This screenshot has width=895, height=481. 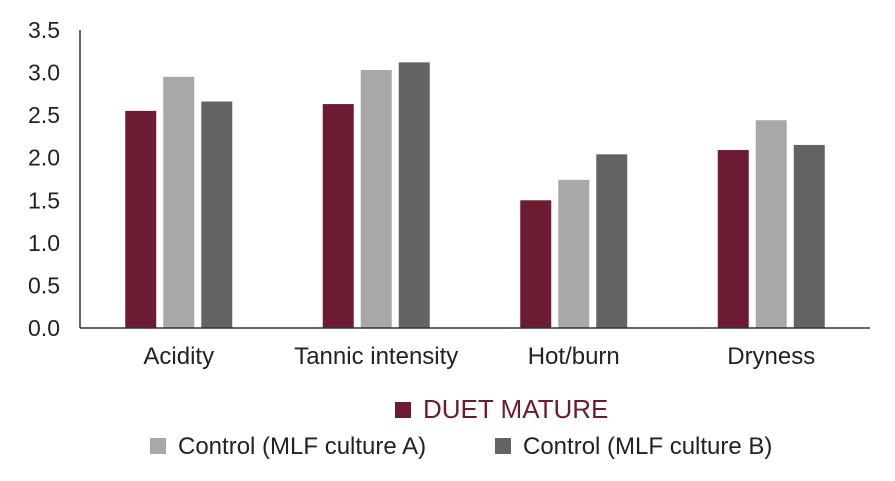 What do you see at coordinates (771, 356) in the screenshot?
I see `x-category-label: Dryness` at bounding box center [771, 356].